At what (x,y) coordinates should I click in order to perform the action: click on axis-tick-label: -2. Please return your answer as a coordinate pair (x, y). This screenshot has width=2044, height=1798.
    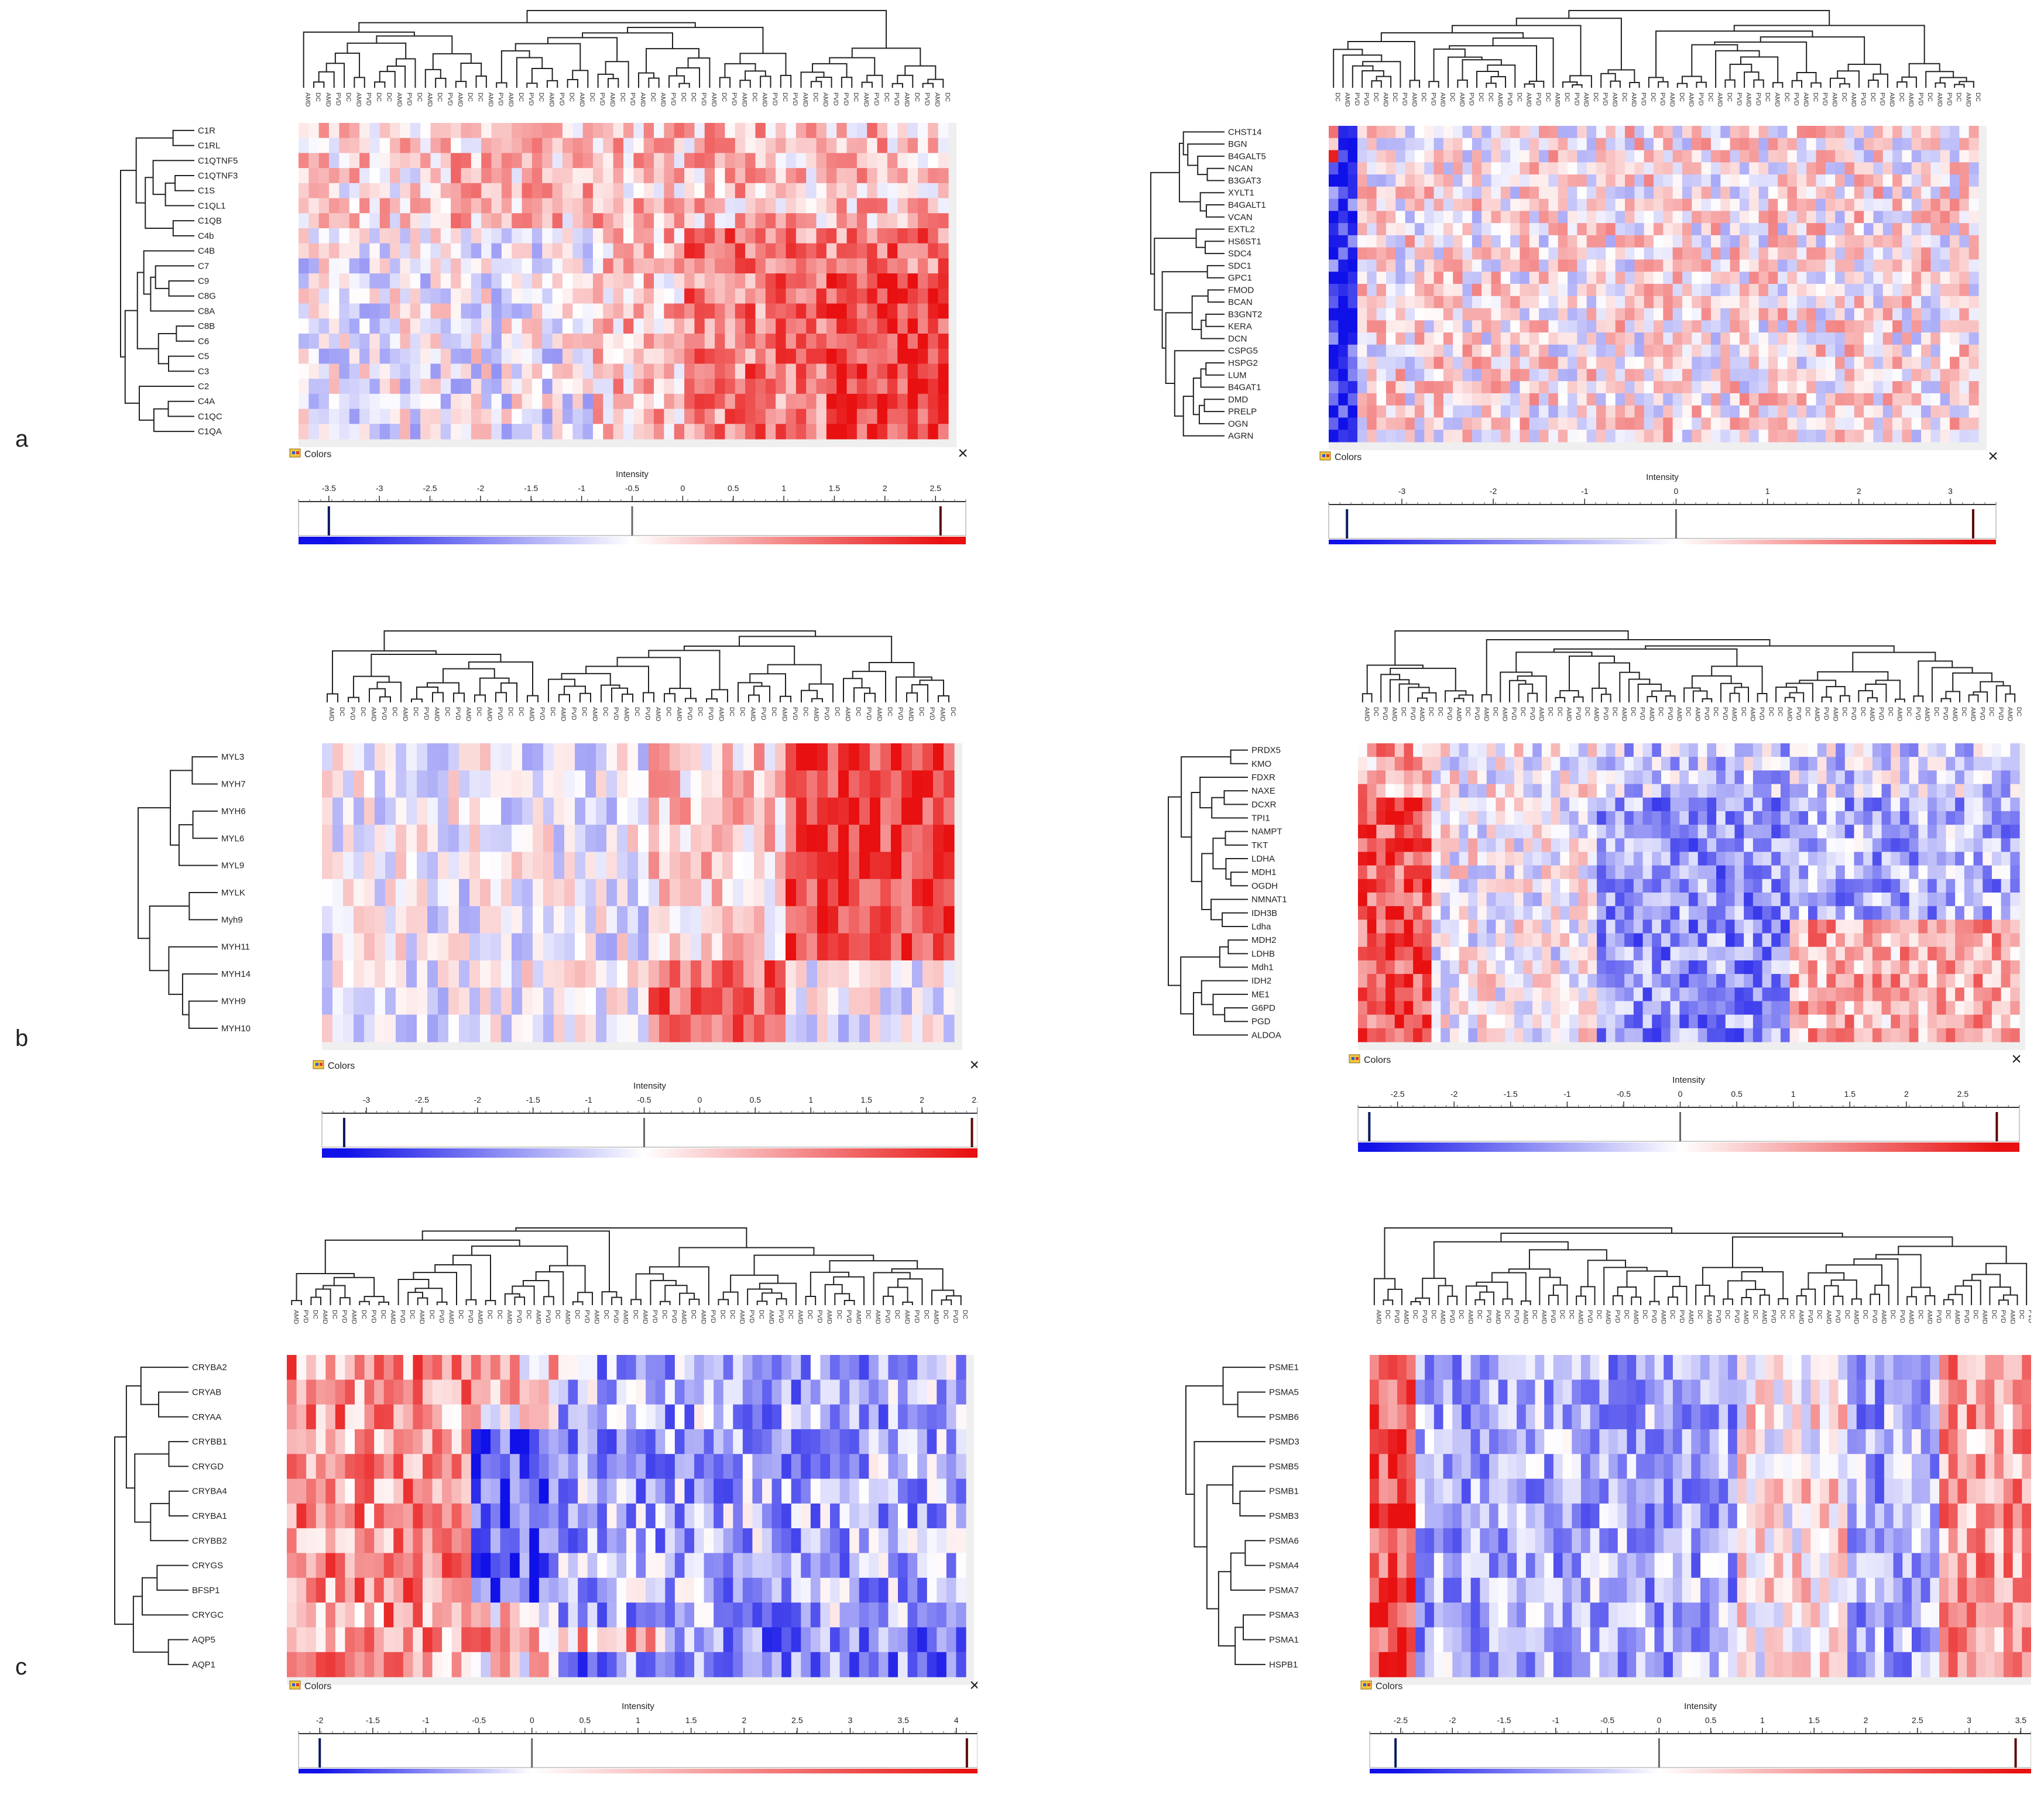
    Looking at the image, I should click on (1494, 491).